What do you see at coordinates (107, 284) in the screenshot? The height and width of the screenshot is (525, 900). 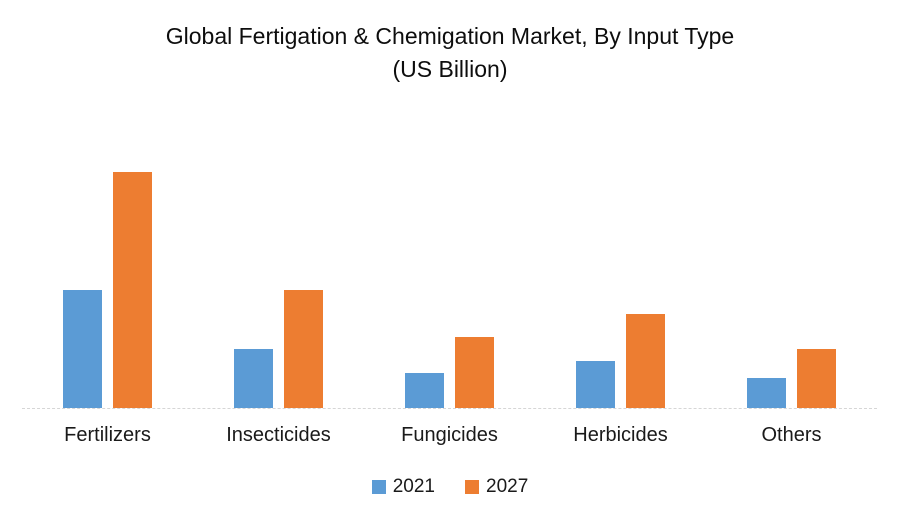 I see `bar-group-fertilizers` at bounding box center [107, 284].